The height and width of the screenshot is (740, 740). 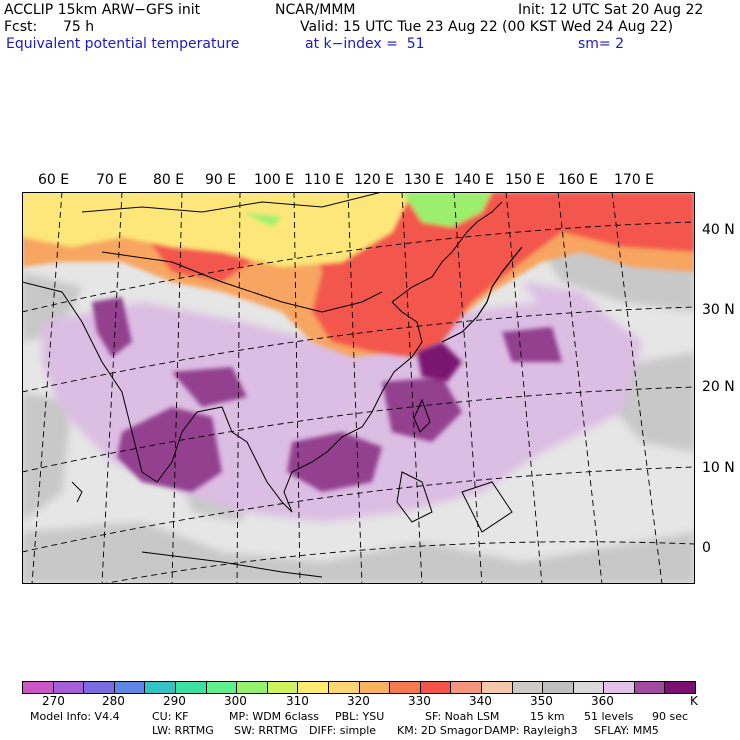 What do you see at coordinates (462, 716) in the screenshot?
I see `footer-sf: SF: Noah LSM` at bounding box center [462, 716].